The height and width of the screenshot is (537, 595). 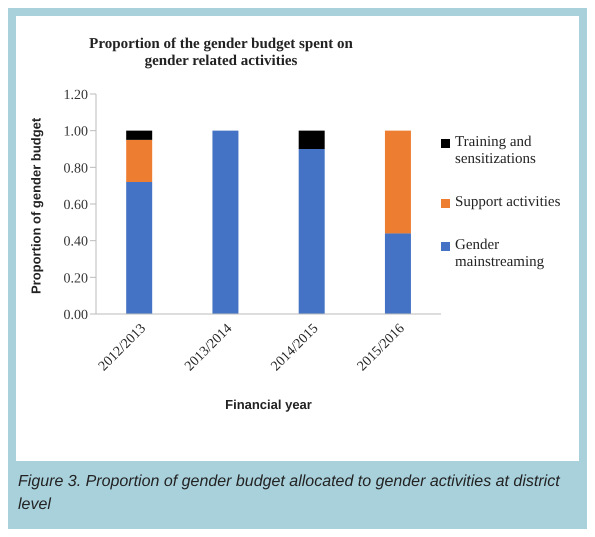 What do you see at coordinates (76, 242) in the screenshot?
I see `y-tick-label: 0.40` at bounding box center [76, 242].